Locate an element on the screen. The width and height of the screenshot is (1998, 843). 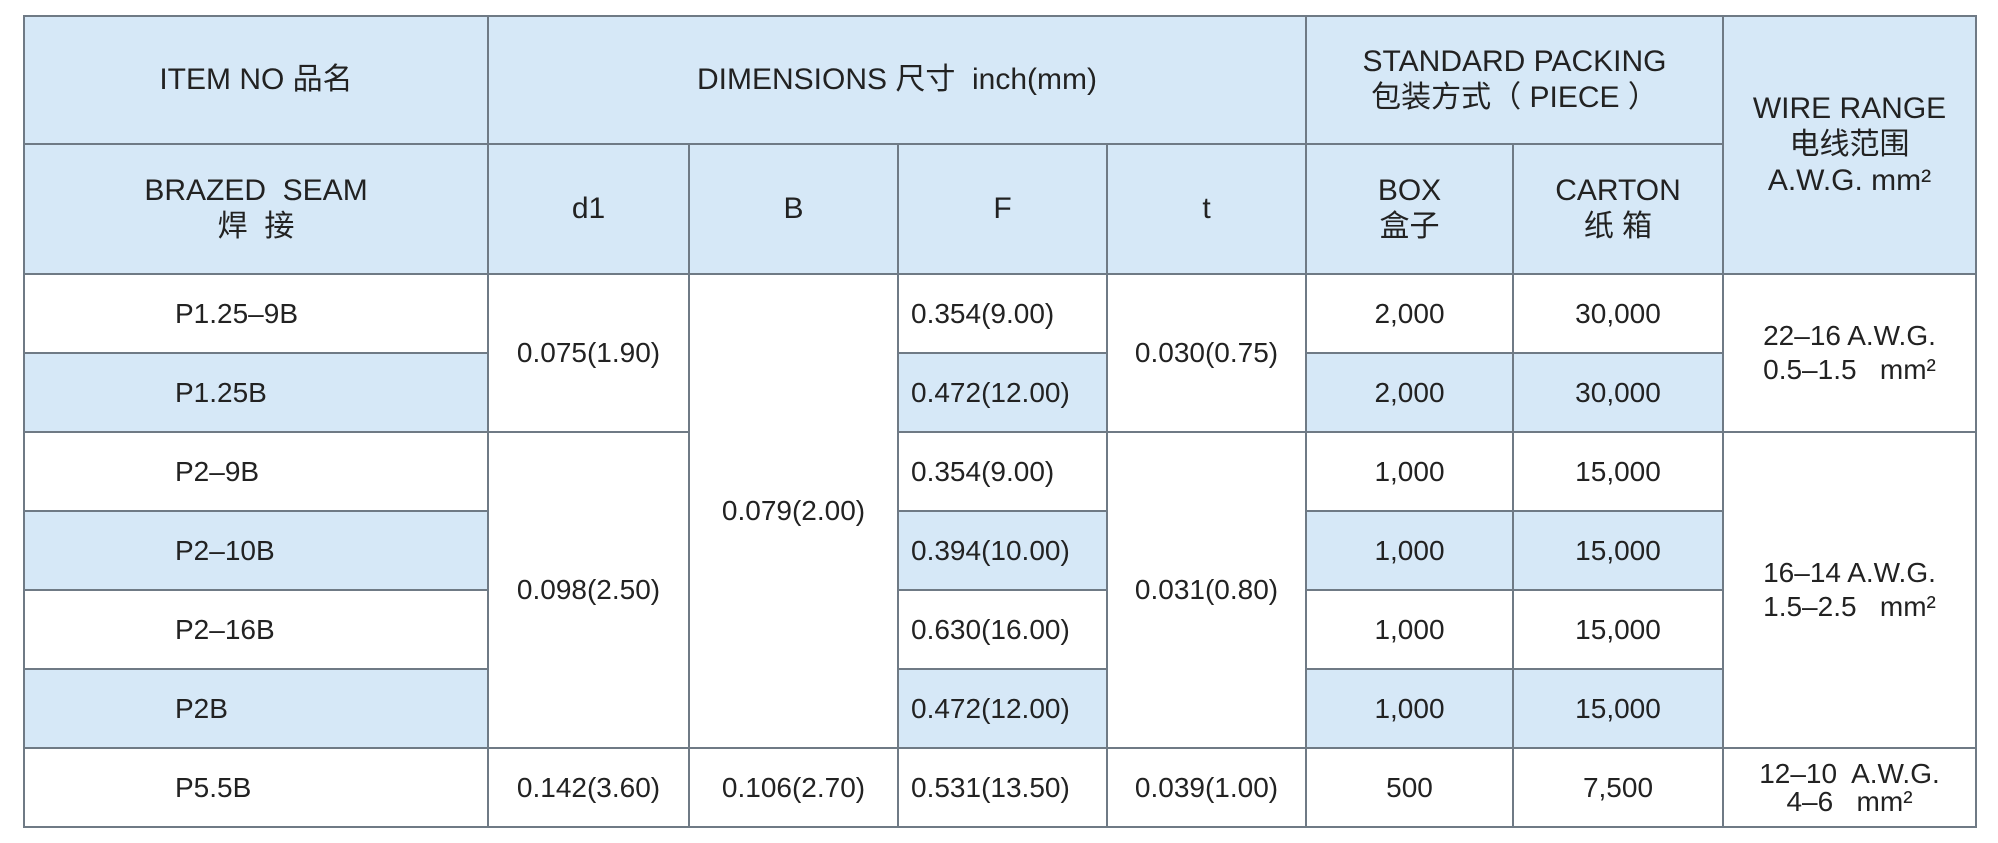
cell: 12–10 A.W.G. 4–6 mm² is located at coordinates (1849, 787).